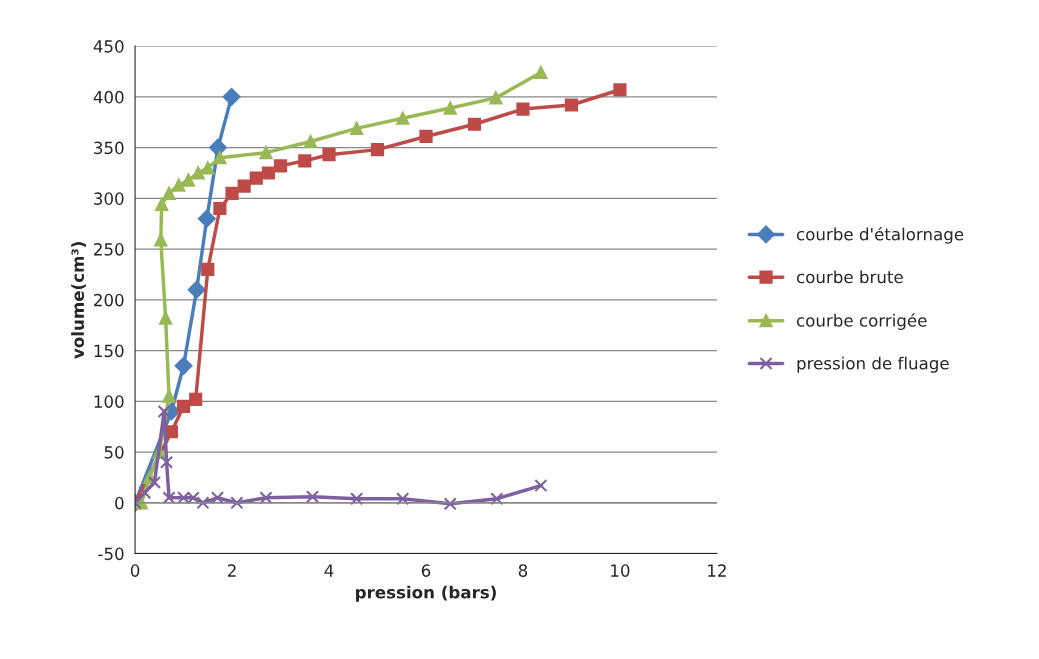 Image resolution: width=1039 pixels, height=659 pixels. Describe the element at coordinates (861, 321) in the screenshot. I see `legend-label: courbe corrigée` at that location.